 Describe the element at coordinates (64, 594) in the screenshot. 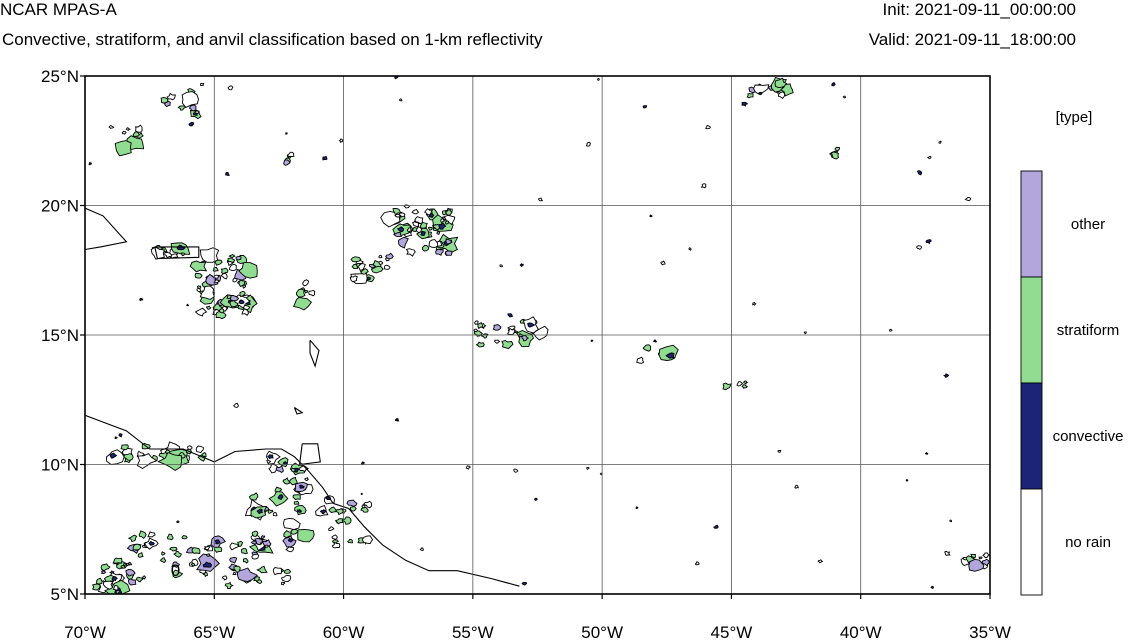

I see `lat-tick-label: 5°N` at that location.